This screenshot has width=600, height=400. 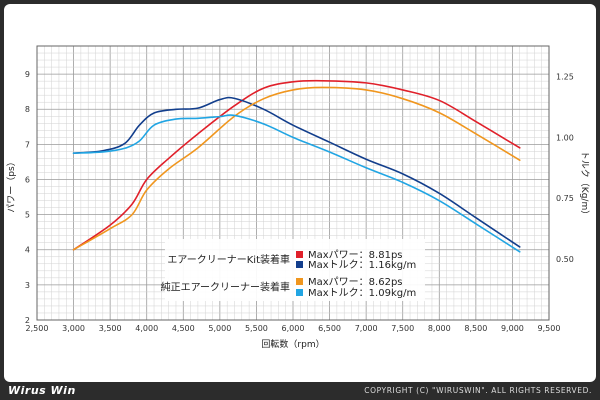 I want to click on legend-item-label: Maxパワー：8.81ps, so click(x=355, y=255).